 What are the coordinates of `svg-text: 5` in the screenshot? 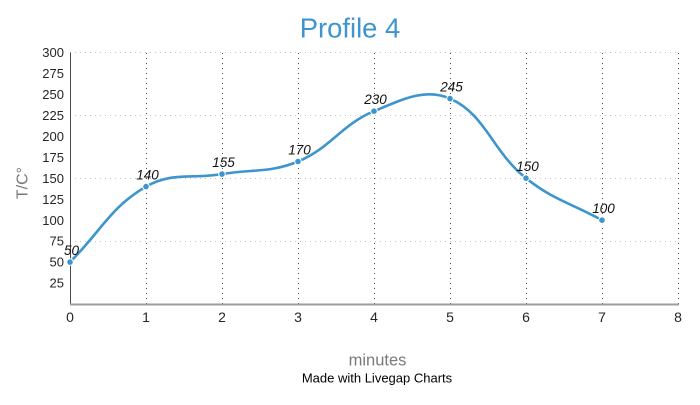 It's located at (450, 317).